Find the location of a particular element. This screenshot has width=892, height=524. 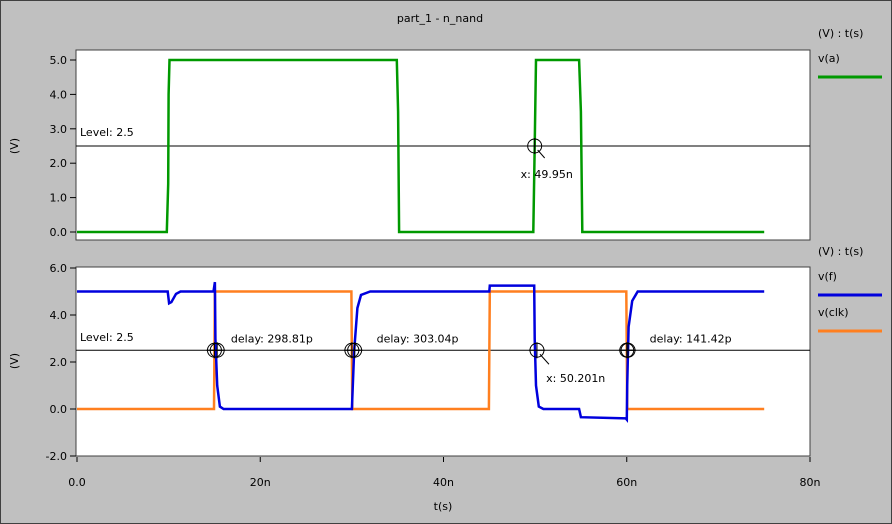

delay-annotation: delay: 141.42p is located at coordinates (691, 338).